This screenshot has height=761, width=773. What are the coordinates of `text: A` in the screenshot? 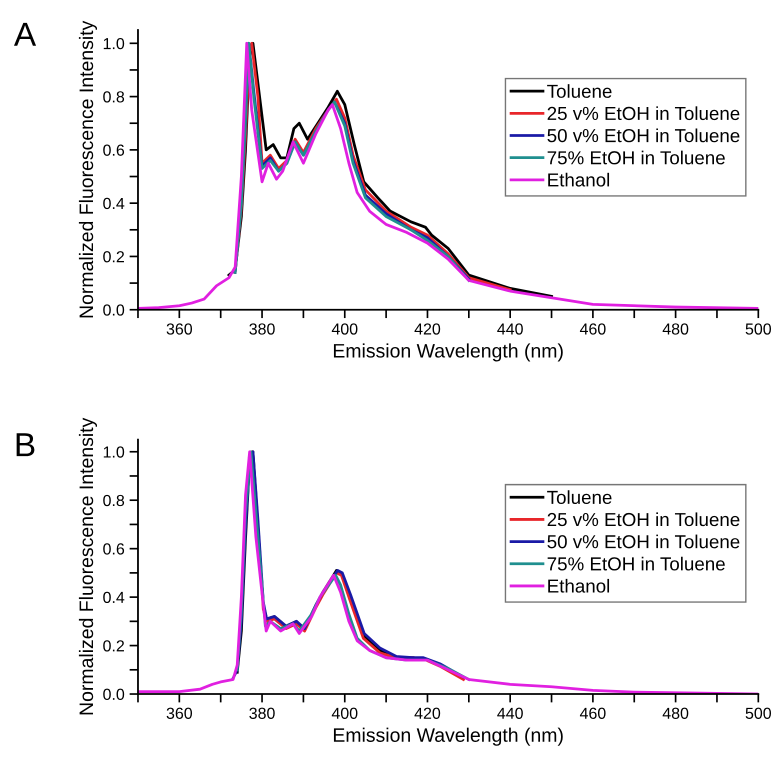 It's located at (25, 34).